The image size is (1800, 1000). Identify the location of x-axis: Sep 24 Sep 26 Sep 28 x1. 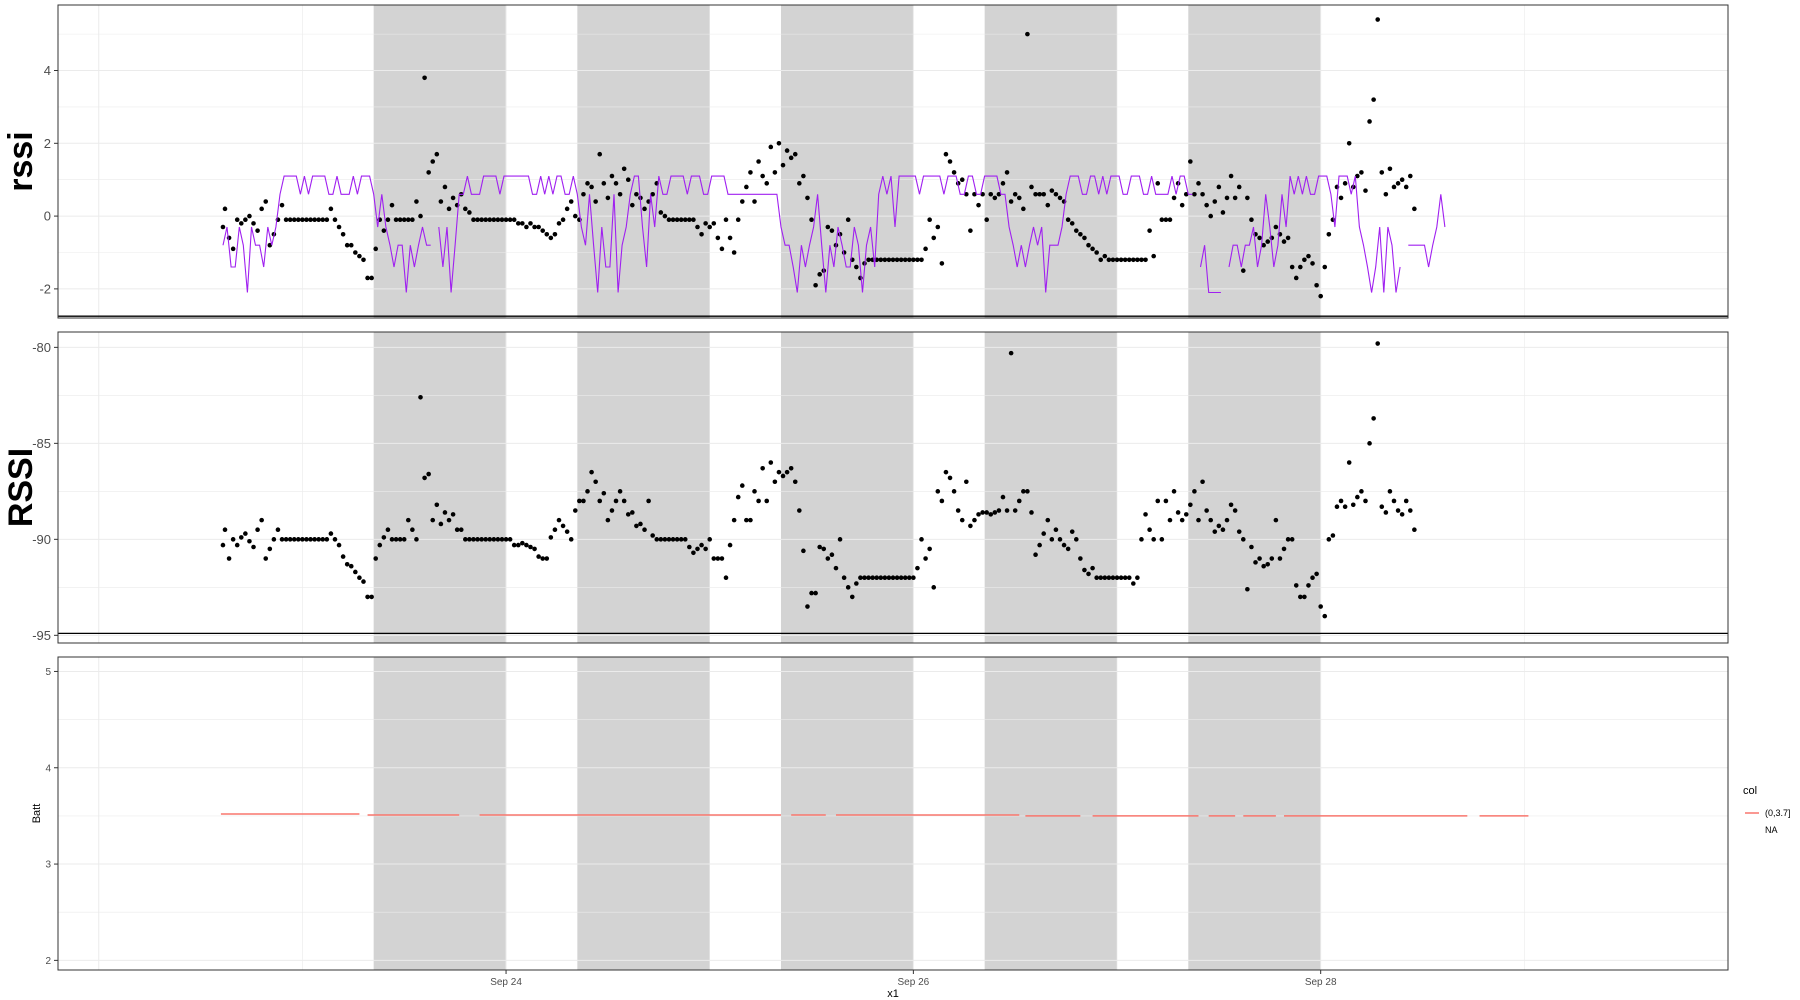
(913, 985).